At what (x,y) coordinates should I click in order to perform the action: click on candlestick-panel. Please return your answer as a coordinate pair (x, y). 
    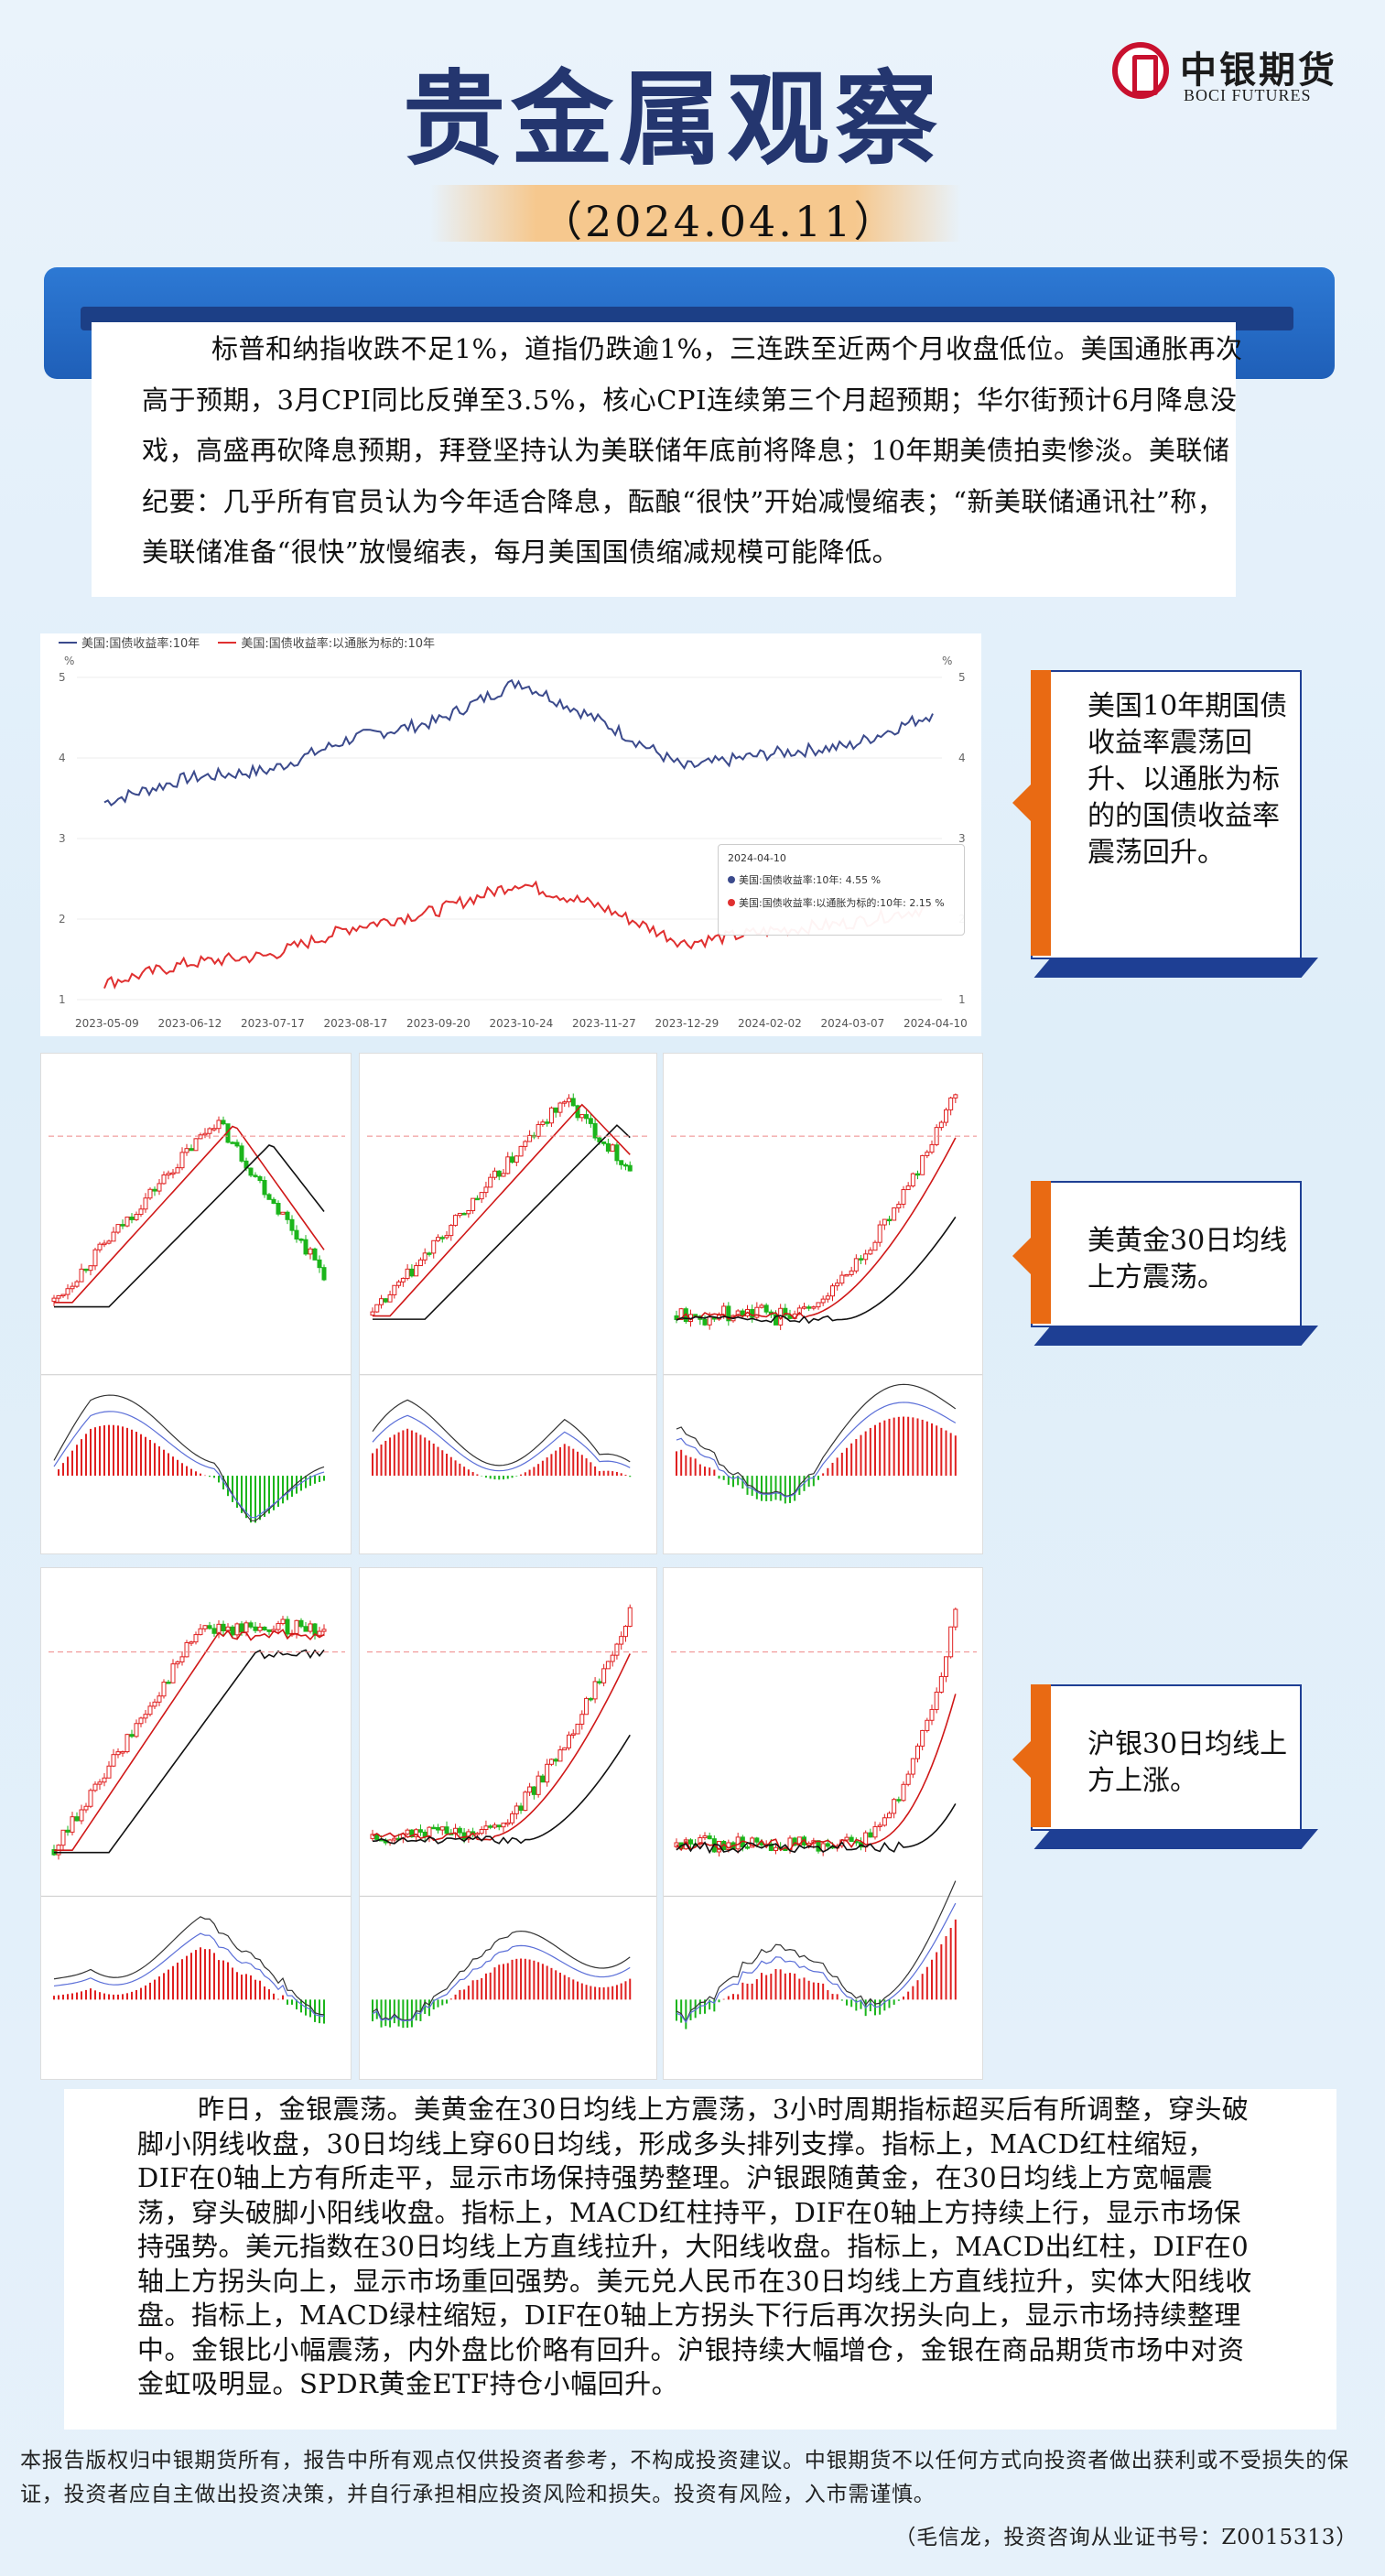
    Looking at the image, I should click on (196, 1304).